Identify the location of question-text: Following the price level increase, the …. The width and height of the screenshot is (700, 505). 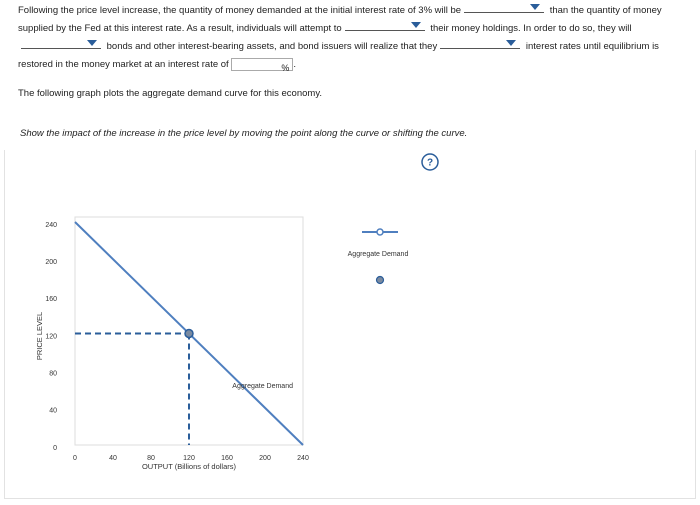
(240, 10).